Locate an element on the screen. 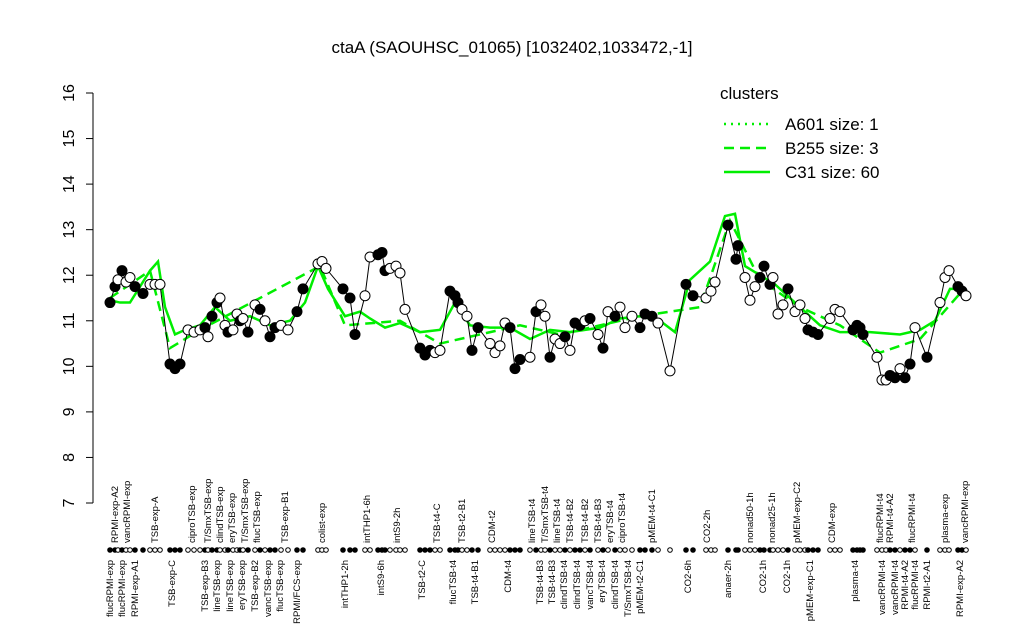 Image resolution: width=1024 pixels, height=640 pixels. x-label: TSB-exp-B1 is located at coordinates (285, 517).